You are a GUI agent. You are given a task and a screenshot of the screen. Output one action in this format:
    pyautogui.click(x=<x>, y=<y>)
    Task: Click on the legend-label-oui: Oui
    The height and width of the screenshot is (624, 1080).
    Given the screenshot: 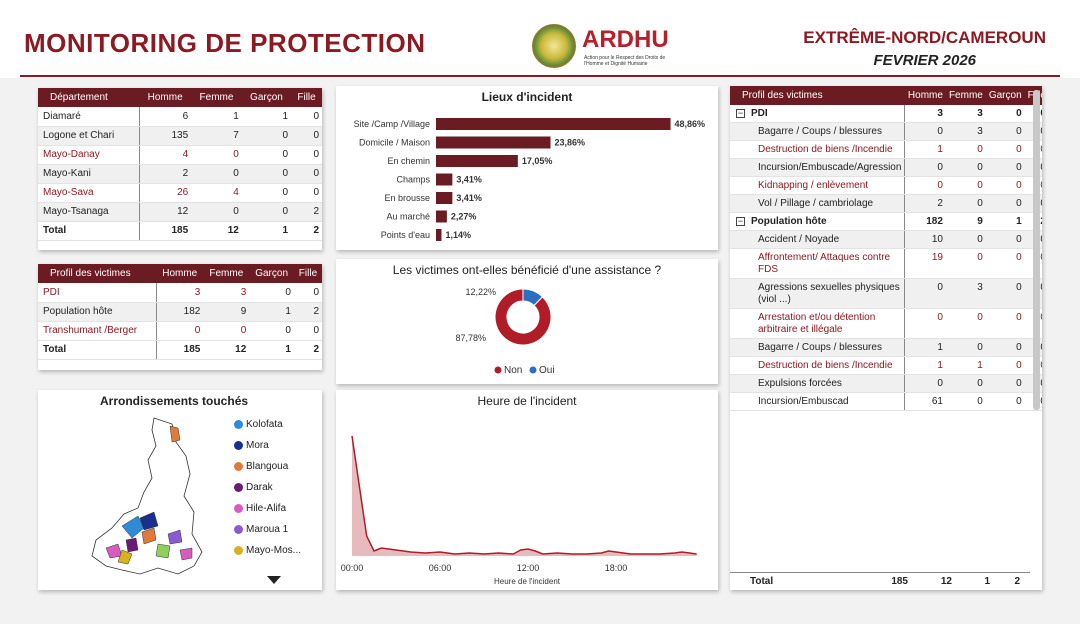 What is the action you would take?
    pyautogui.click(x=547, y=370)
    